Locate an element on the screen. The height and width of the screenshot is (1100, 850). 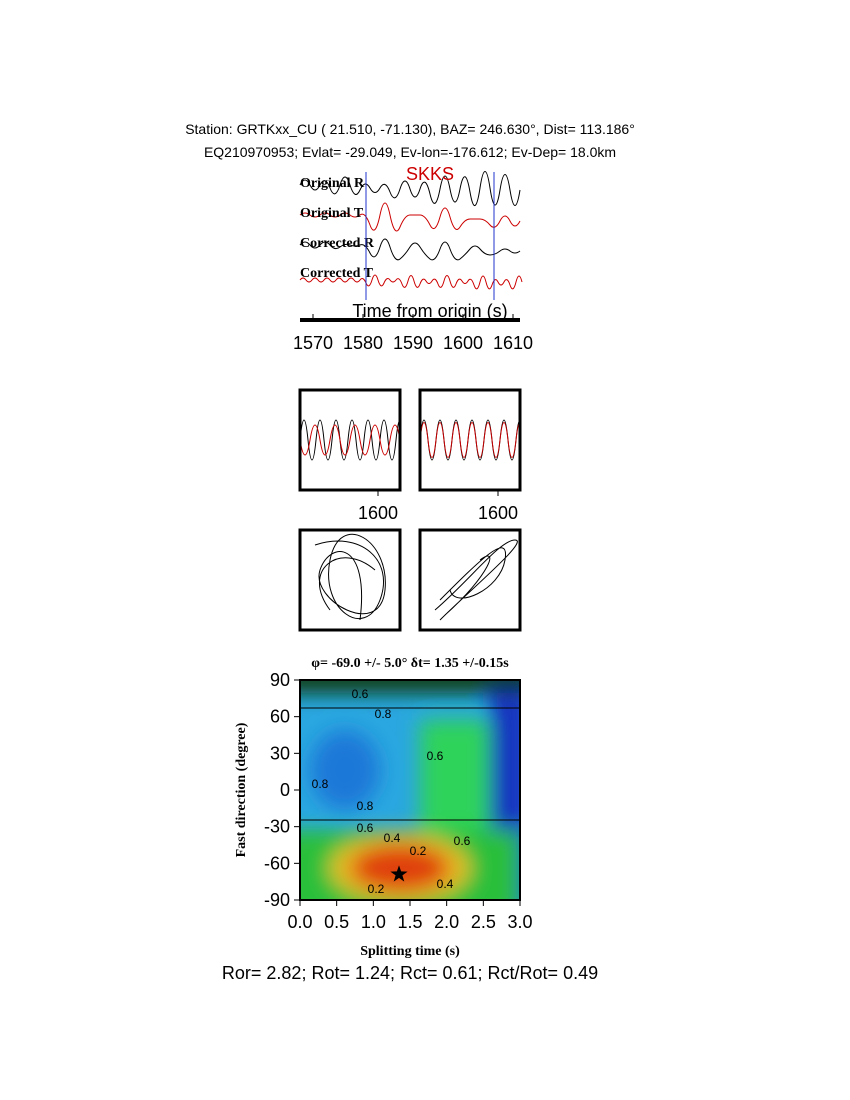
x-tick-label: 1580 is located at coordinates (363, 343).